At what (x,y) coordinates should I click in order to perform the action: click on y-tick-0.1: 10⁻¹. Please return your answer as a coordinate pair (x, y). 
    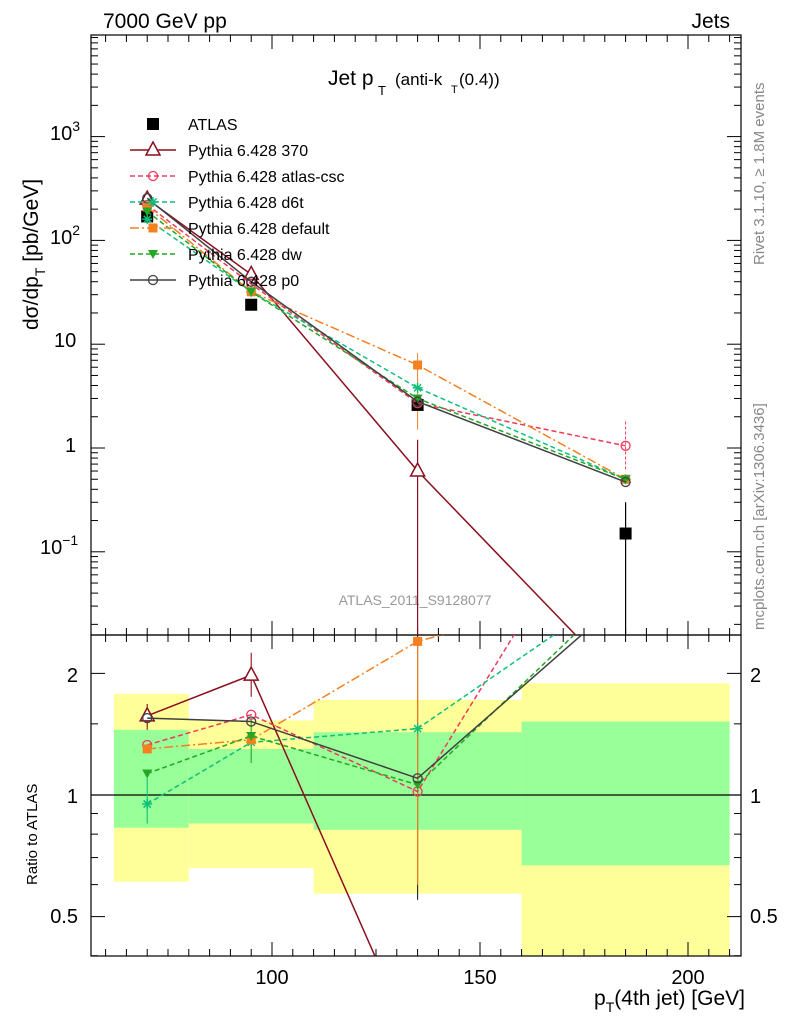
    Looking at the image, I should click on (59, 545).